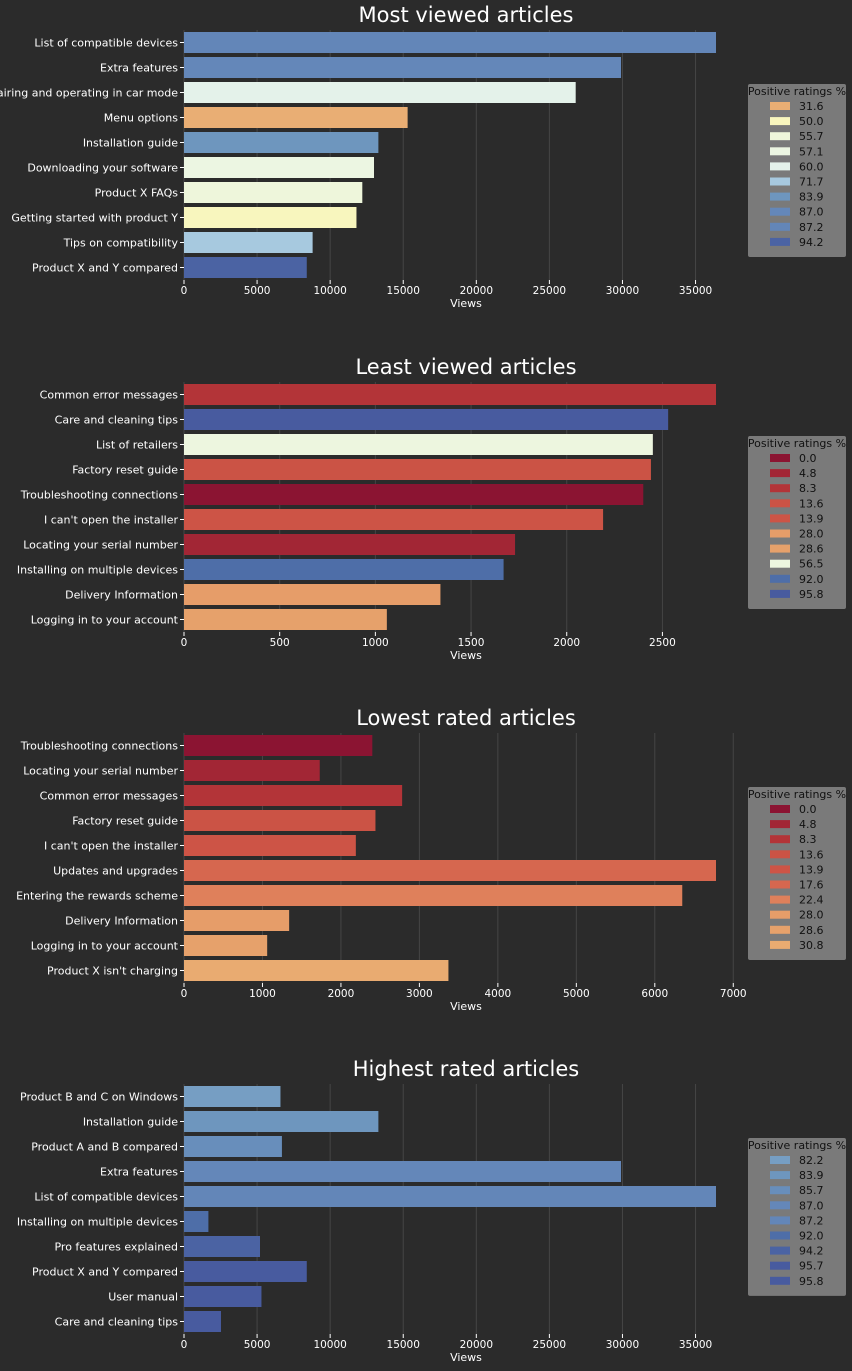 The image size is (852, 1371). Describe the element at coordinates (100, 771) in the screenshot. I see `category-label: Locating your serial number` at that location.